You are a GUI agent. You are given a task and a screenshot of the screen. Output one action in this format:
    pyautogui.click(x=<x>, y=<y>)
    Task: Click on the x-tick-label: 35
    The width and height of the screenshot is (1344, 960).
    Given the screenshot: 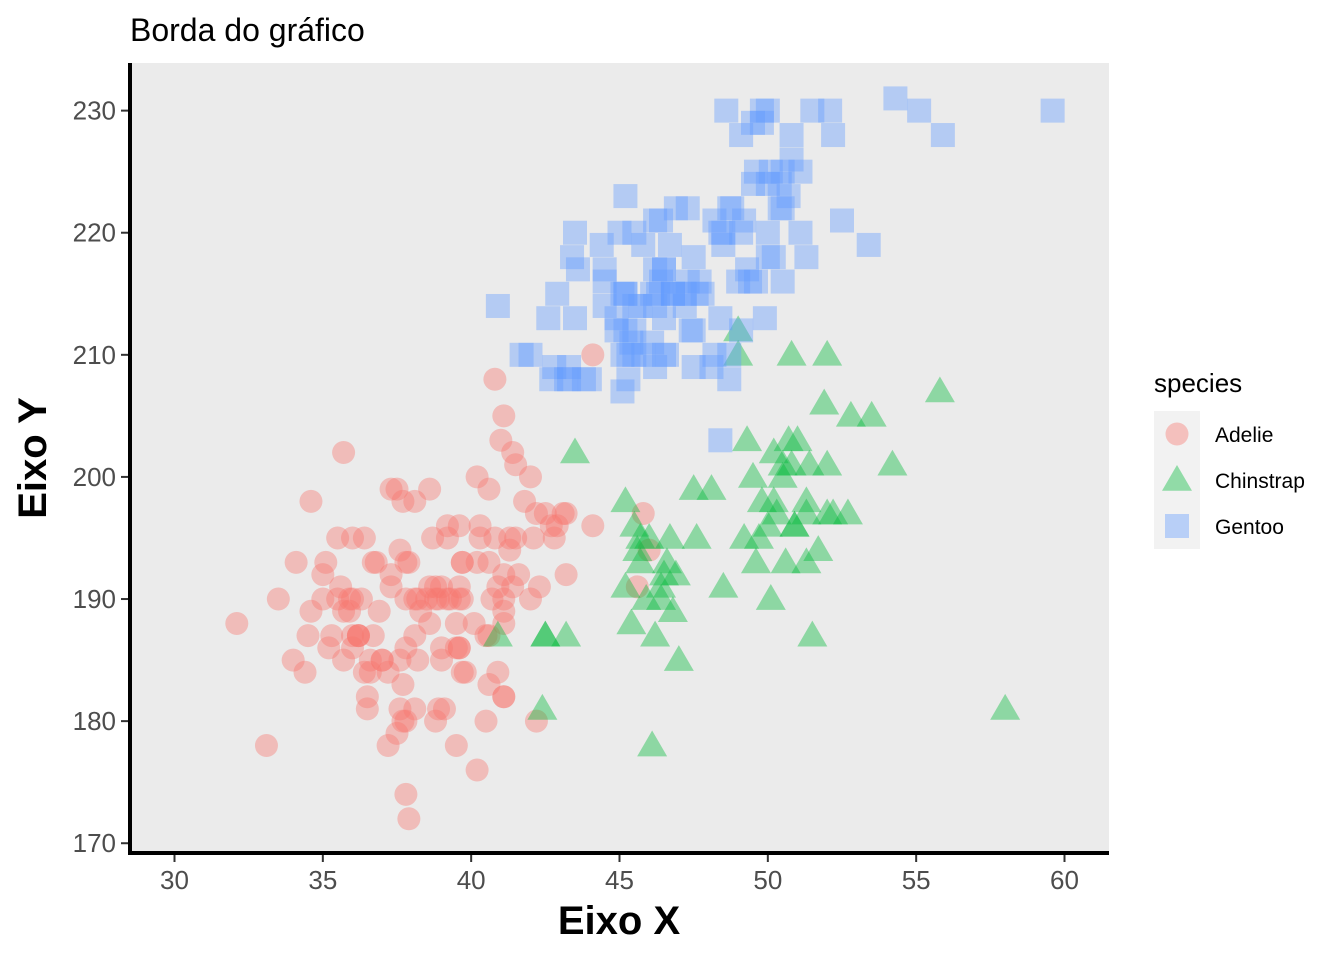 What is the action you would take?
    pyautogui.click(x=322, y=880)
    